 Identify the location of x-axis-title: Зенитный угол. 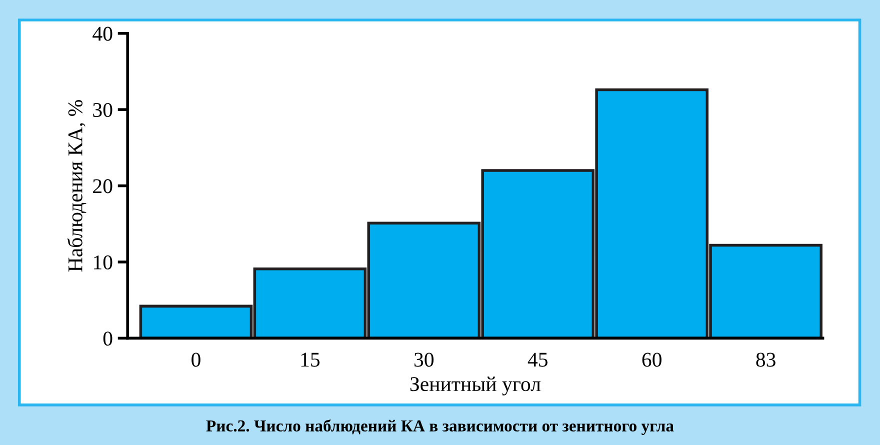
(475, 386).